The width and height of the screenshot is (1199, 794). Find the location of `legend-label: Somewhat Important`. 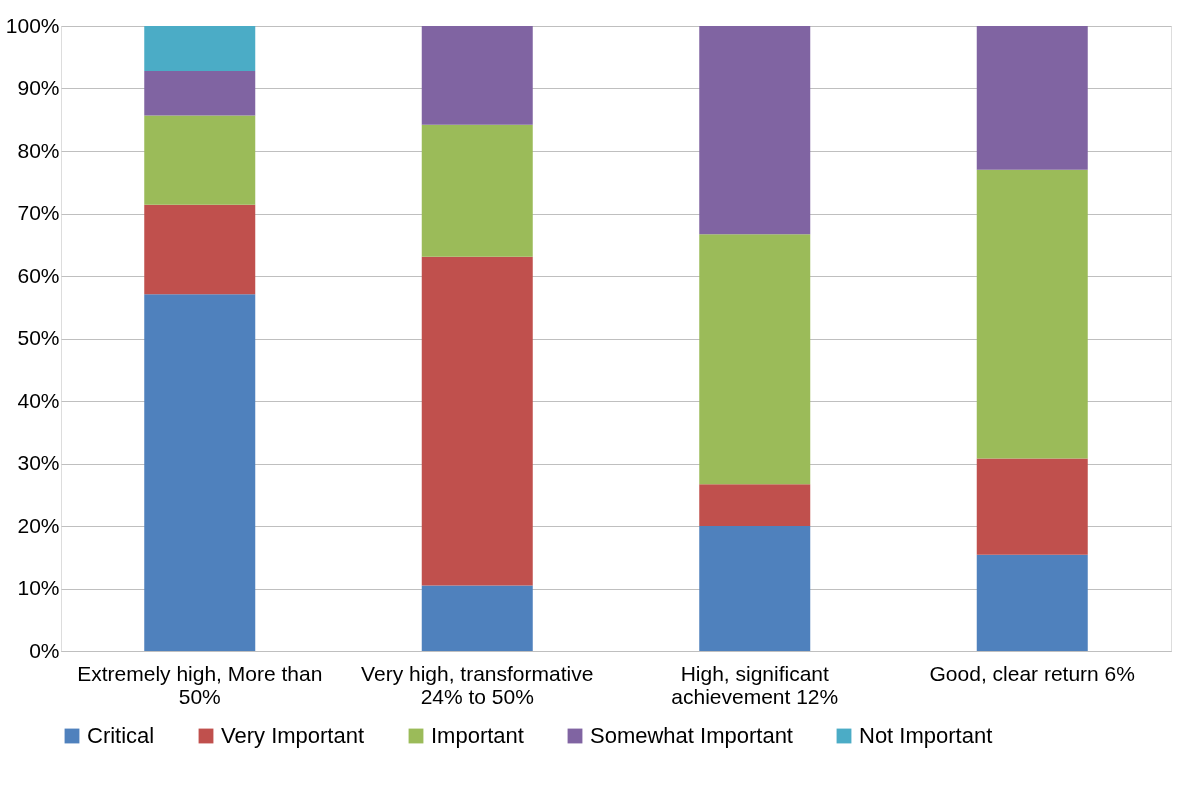

legend-label: Somewhat Important is located at coordinates (691, 735).